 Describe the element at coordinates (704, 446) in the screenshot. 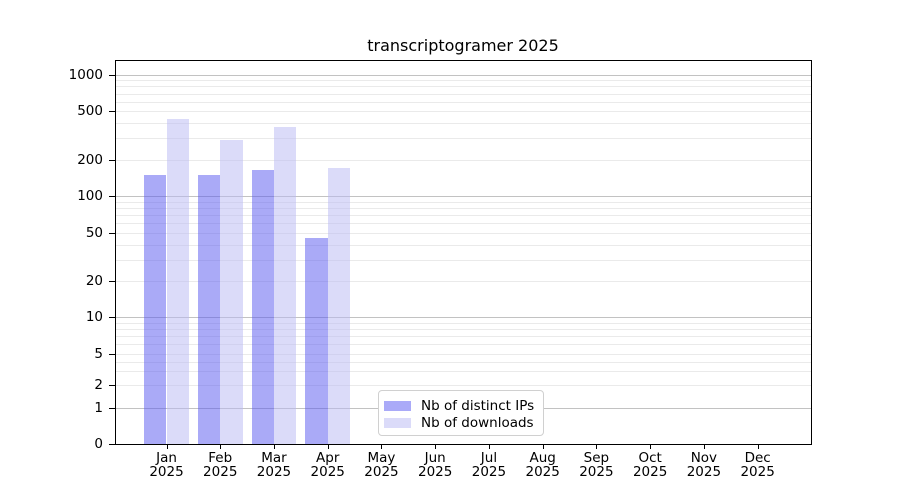

I see `x-tick-mark-nov` at that location.